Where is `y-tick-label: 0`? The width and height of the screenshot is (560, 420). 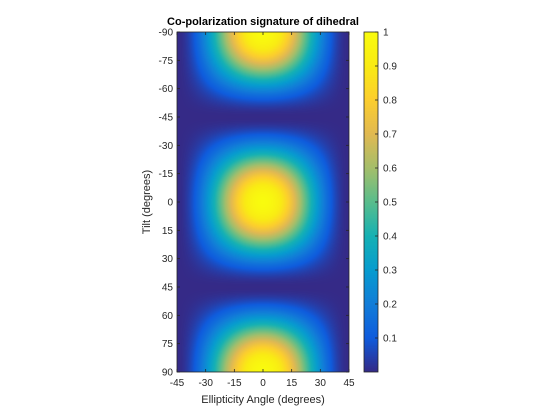 y-tick-label: 0 is located at coordinates (170, 203).